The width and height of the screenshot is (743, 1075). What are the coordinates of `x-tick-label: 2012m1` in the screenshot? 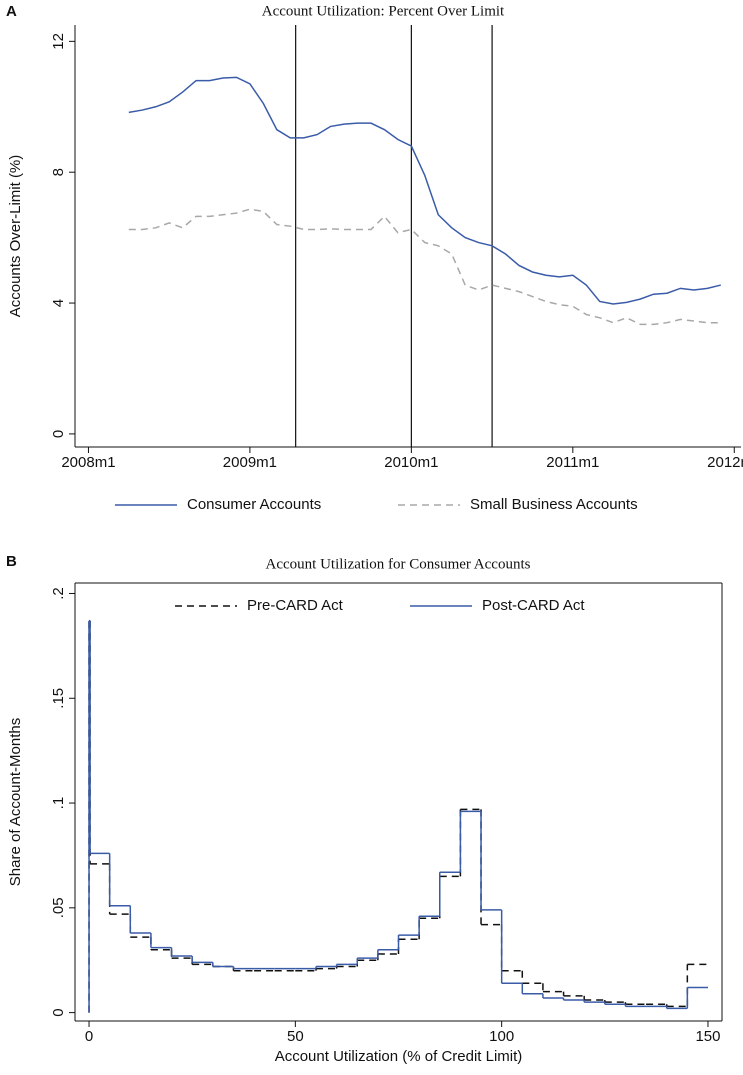 It's located at (725, 462).